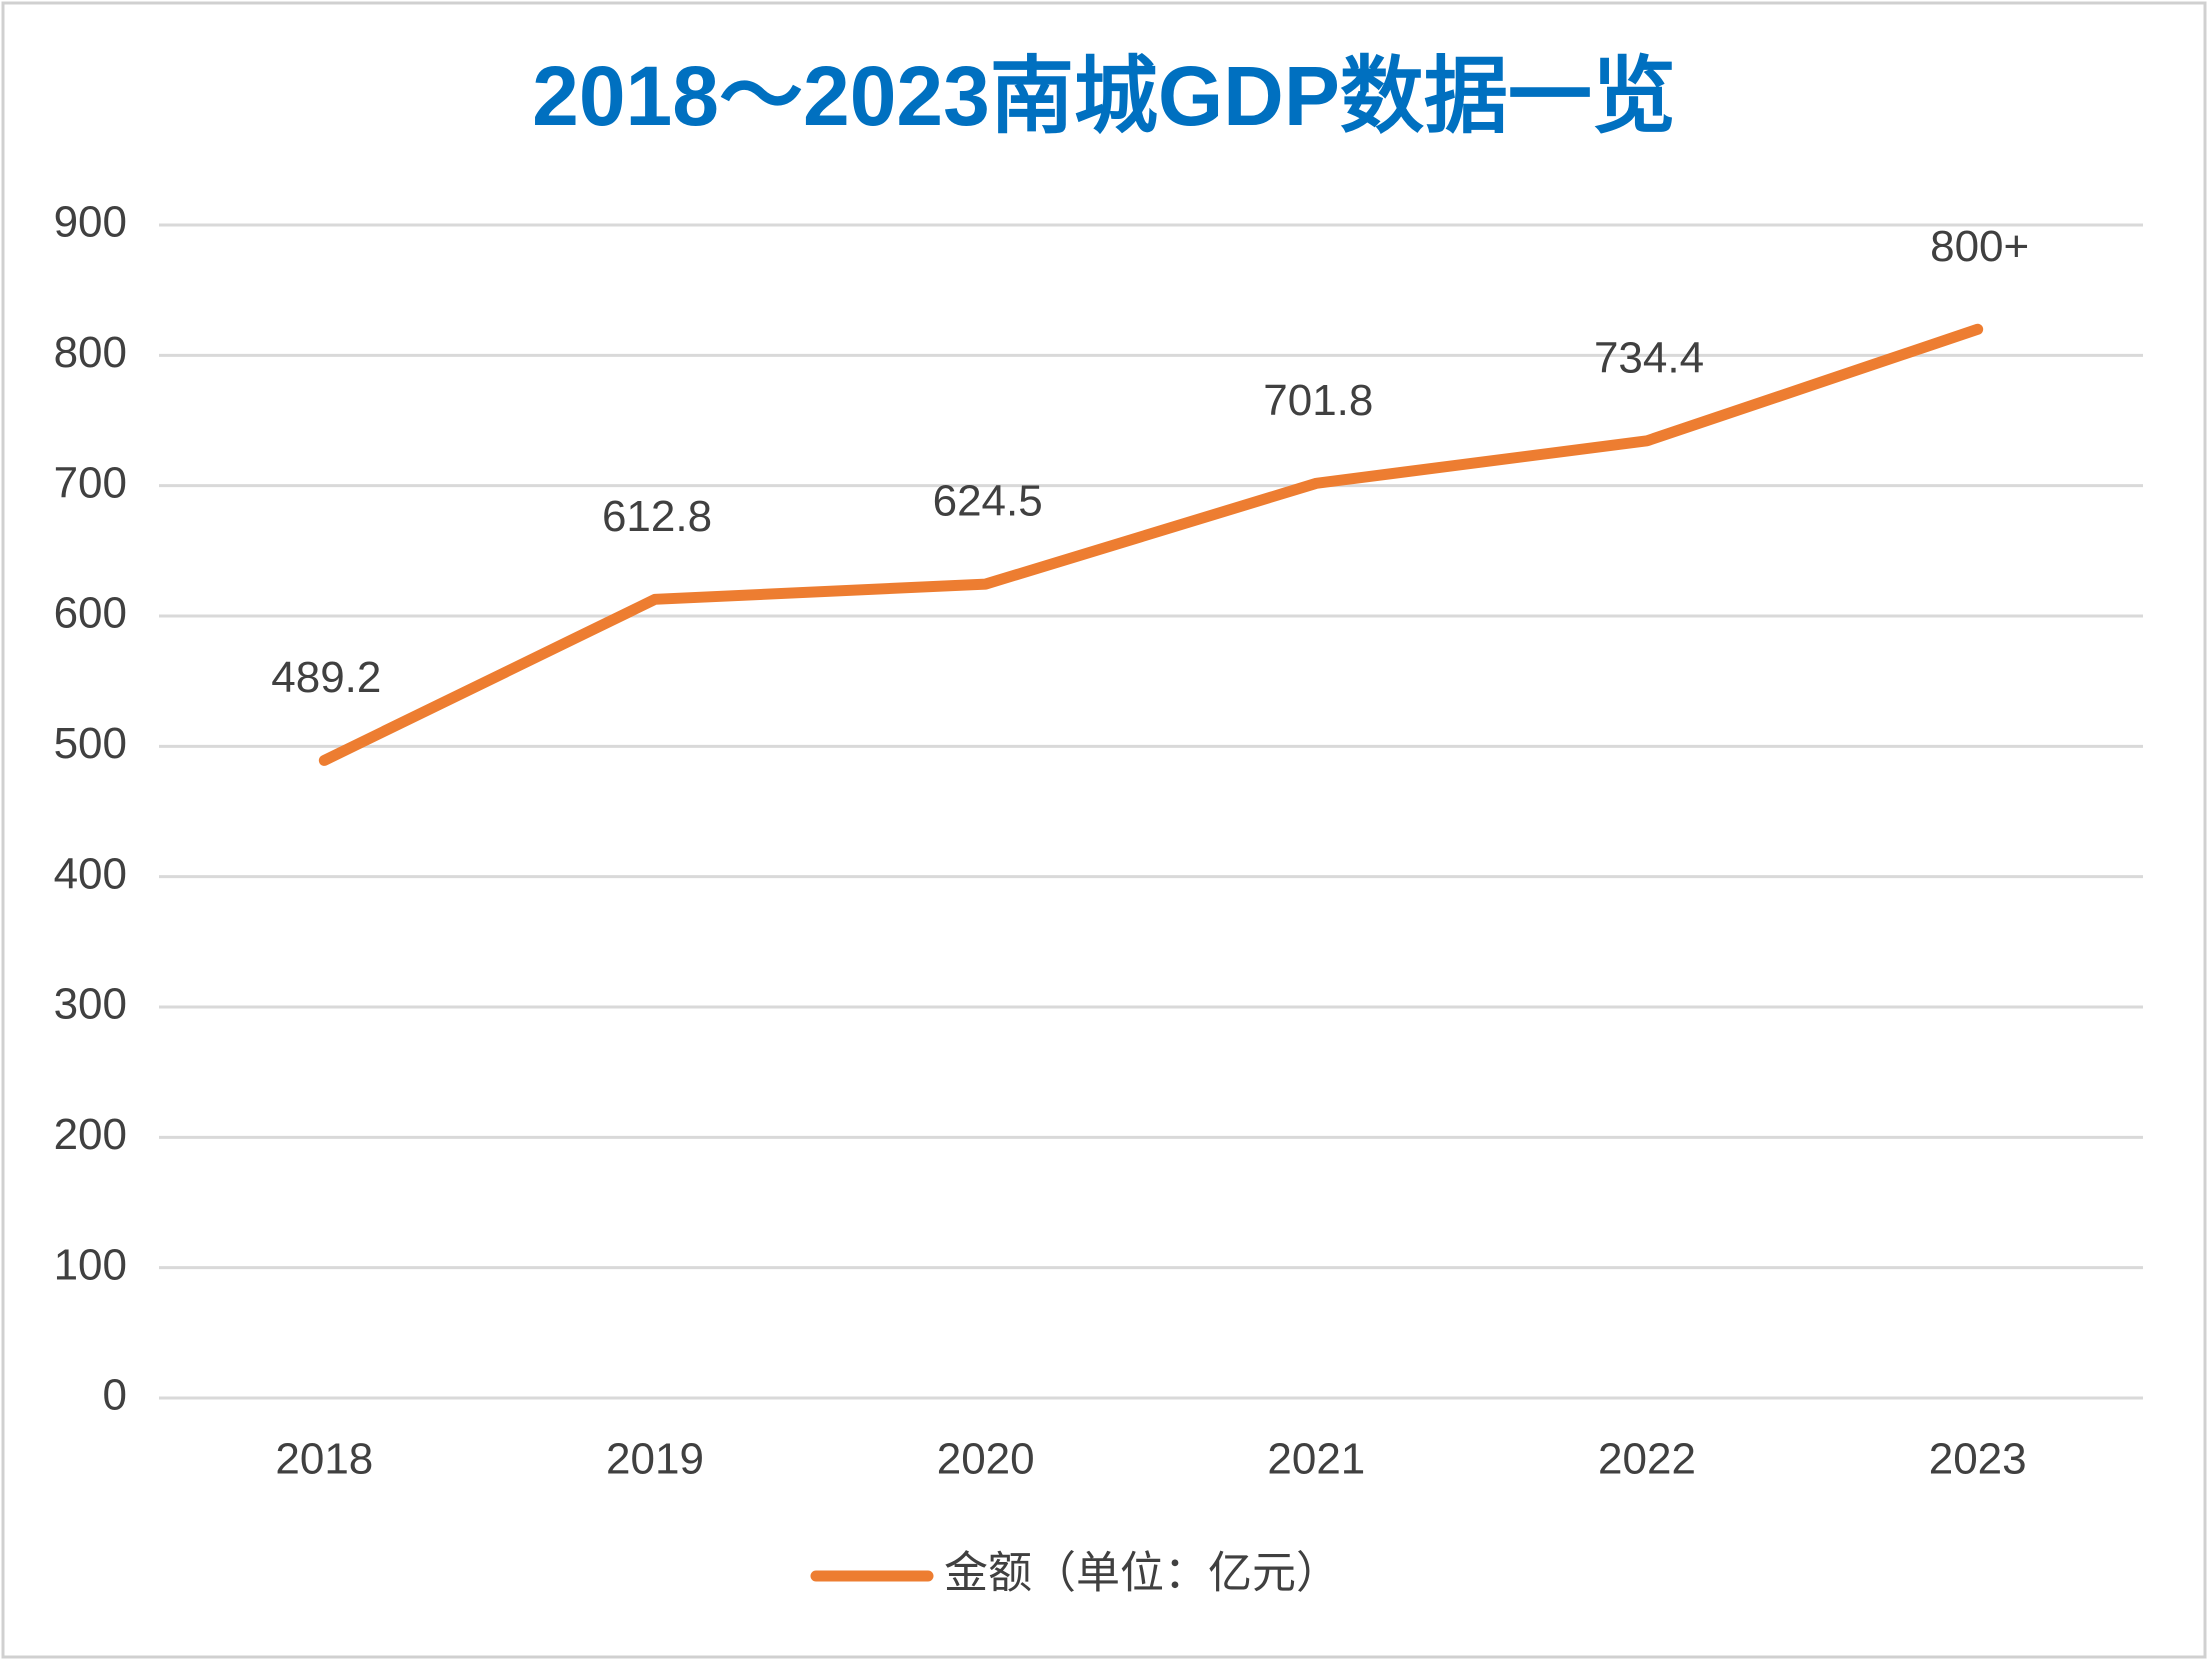 Image resolution: width=2208 pixels, height=1660 pixels. Describe the element at coordinates (1142, 1573) in the screenshot. I see `legend-label: 金额（单位：亿元）` at that location.